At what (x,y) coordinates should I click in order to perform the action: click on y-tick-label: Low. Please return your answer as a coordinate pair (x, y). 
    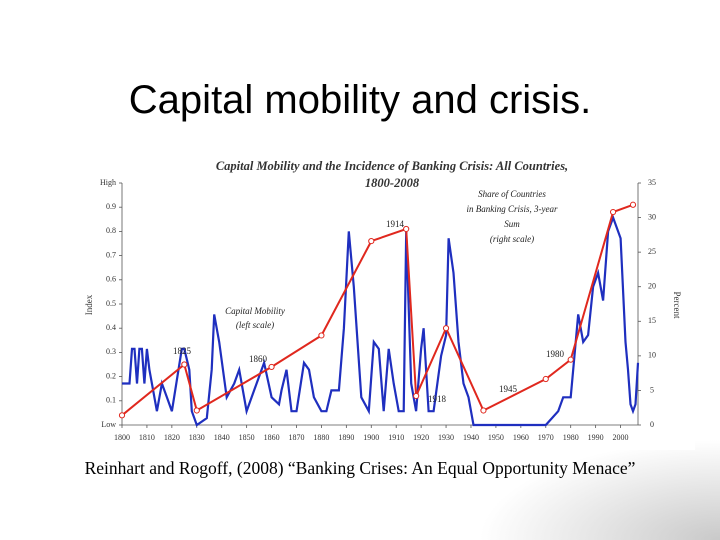
    Looking at the image, I should click on (108, 424).